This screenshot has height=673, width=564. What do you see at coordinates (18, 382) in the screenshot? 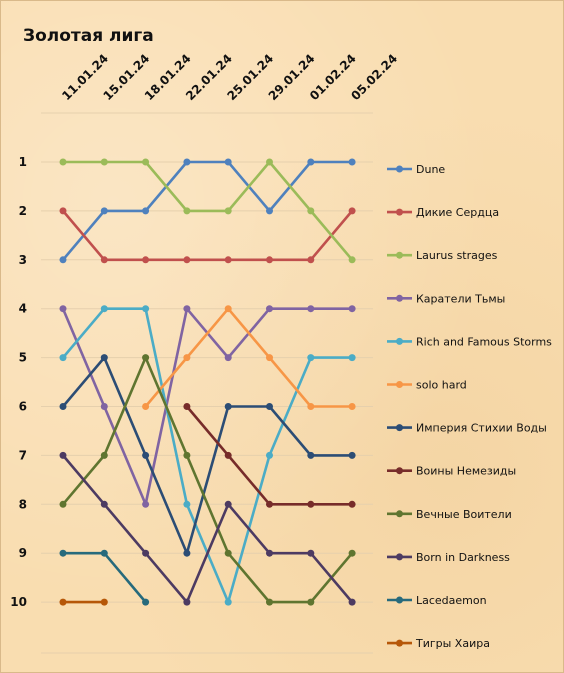
I see `y-axis-labels: 1 2 3 4 5 6 7 8 9 10` at bounding box center [18, 382].